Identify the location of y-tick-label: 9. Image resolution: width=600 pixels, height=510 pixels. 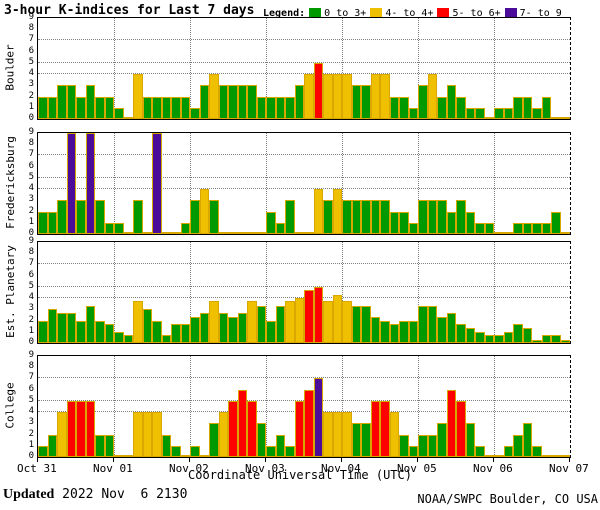
(31, 355).